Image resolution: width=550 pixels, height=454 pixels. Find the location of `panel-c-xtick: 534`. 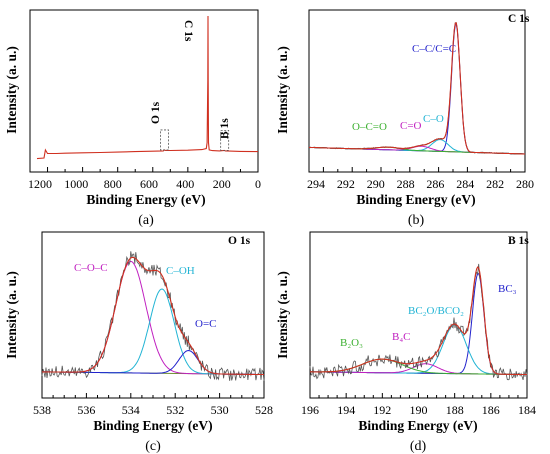

panel-c-xtick: 534 is located at coordinates (131, 410).